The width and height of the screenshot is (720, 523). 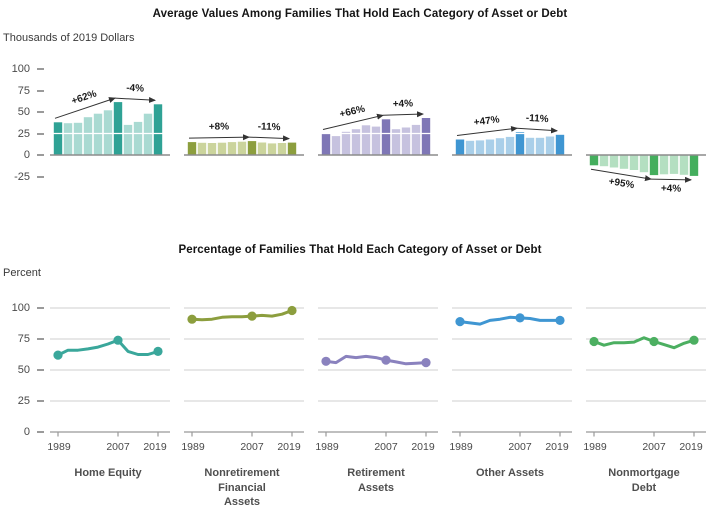 What do you see at coordinates (212, 149) in the screenshot?
I see `bar-nonretirement-financial-assets-1995` at bounding box center [212, 149].